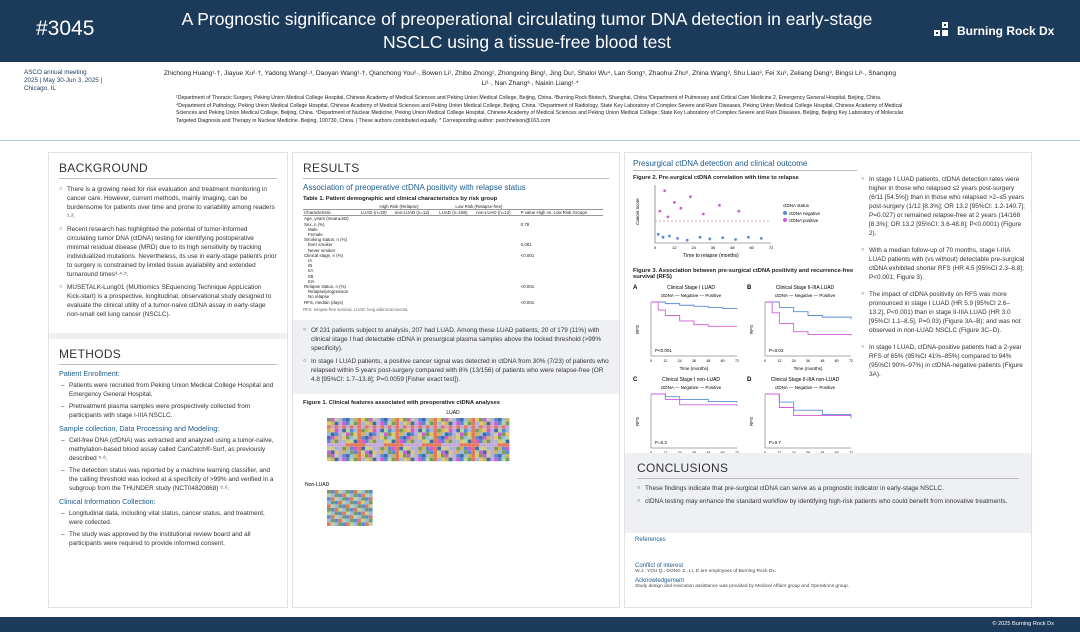 The width and height of the screenshot is (1080, 632). What do you see at coordinates (453, 234) in the screenshot?
I see `table-row: Female` at bounding box center [453, 234].